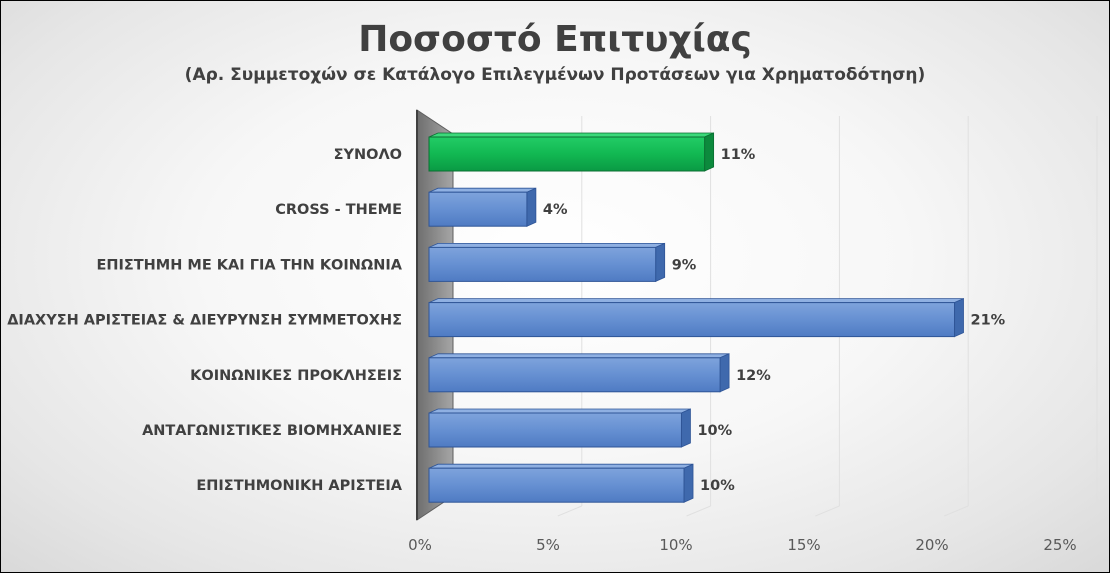 This screenshot has width=1110, height=573. I want to click on data-label: 11%, so click(738, 155).